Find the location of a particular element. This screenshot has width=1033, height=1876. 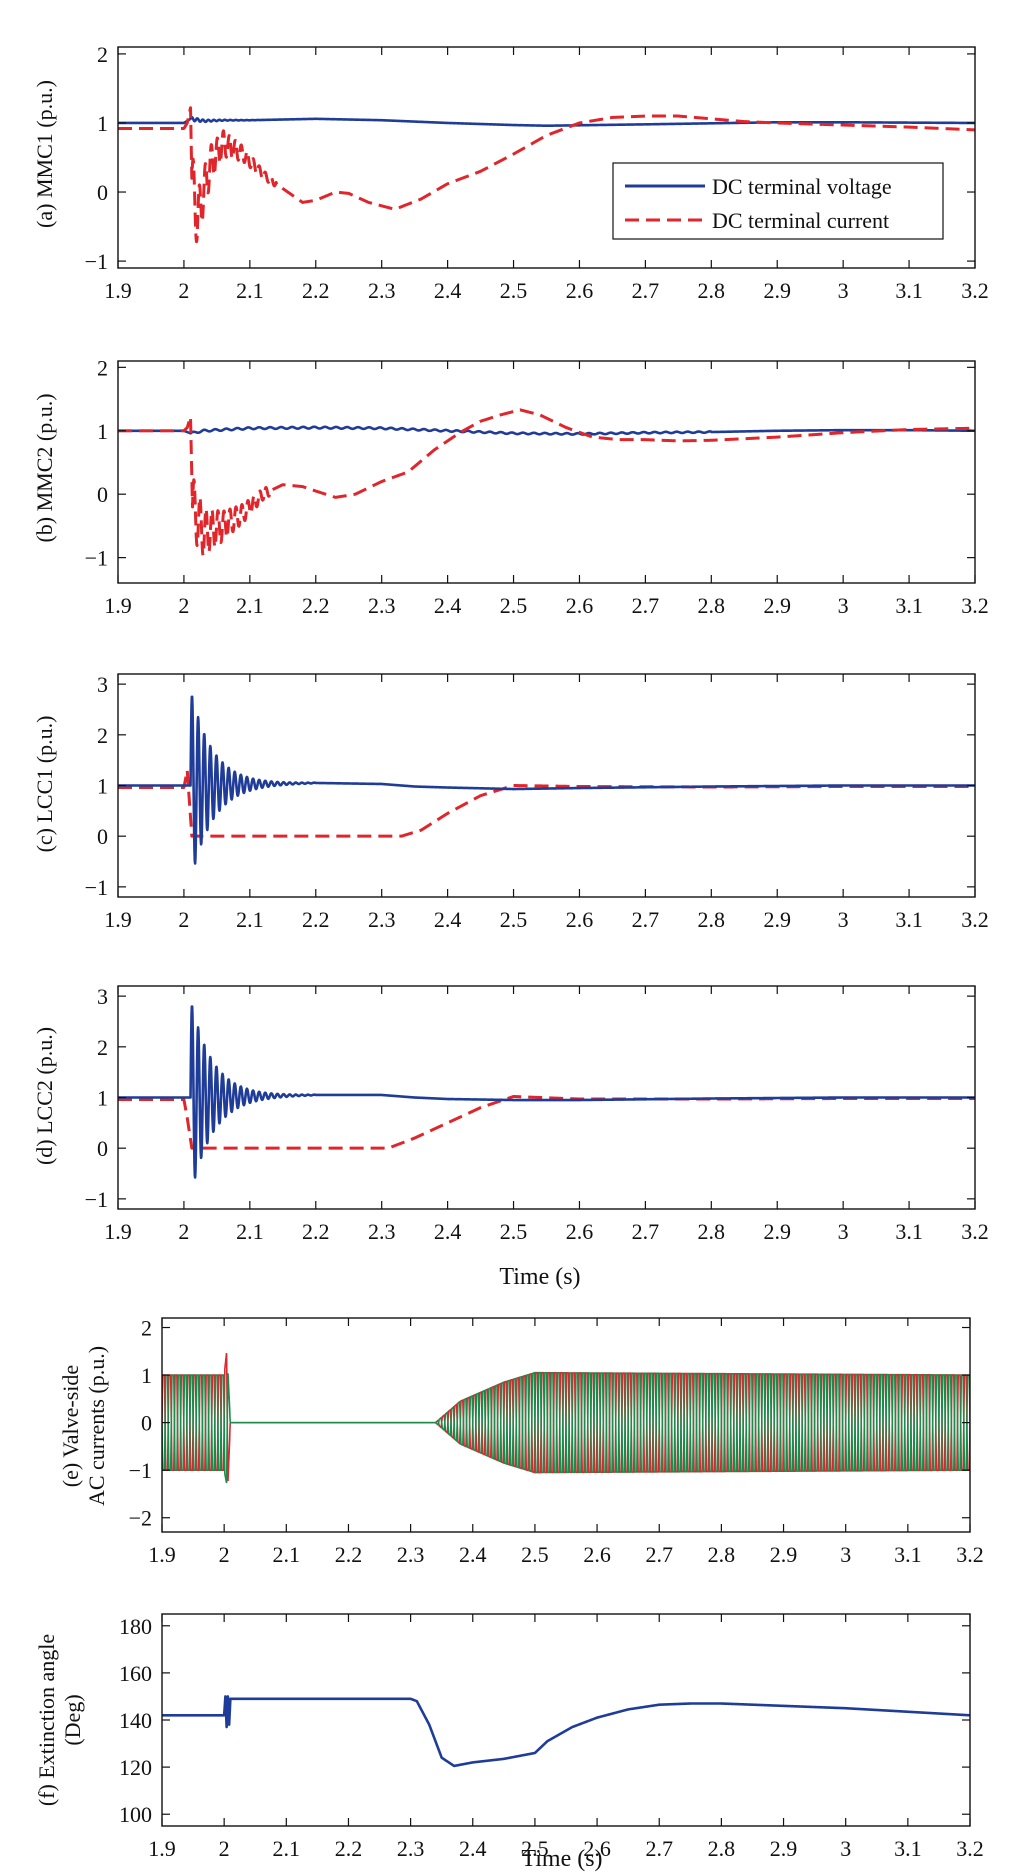

panel-a-y-axis-label: (a) MMC1 (p.u.) is located at coordinates (44, 154).